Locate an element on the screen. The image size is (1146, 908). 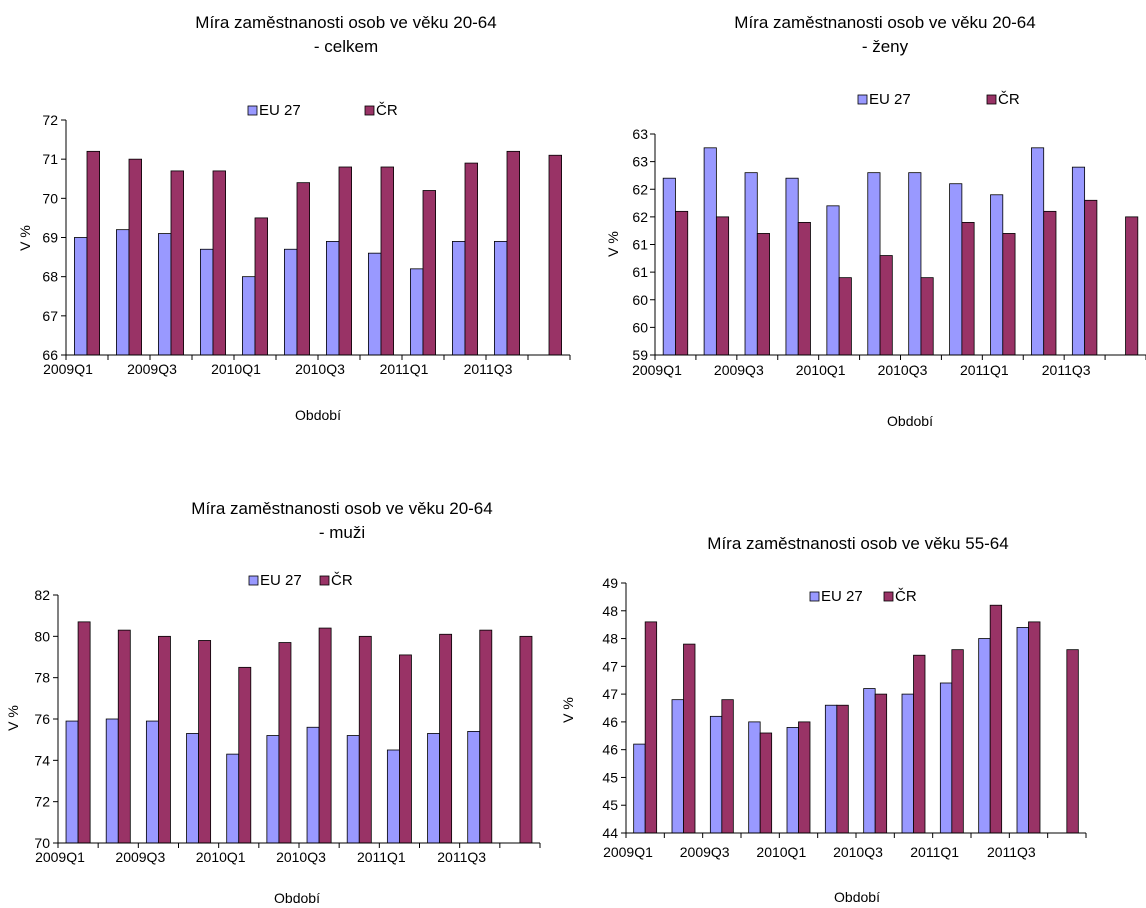
y-tick-label: 49 is located at coordinates (610, 583).